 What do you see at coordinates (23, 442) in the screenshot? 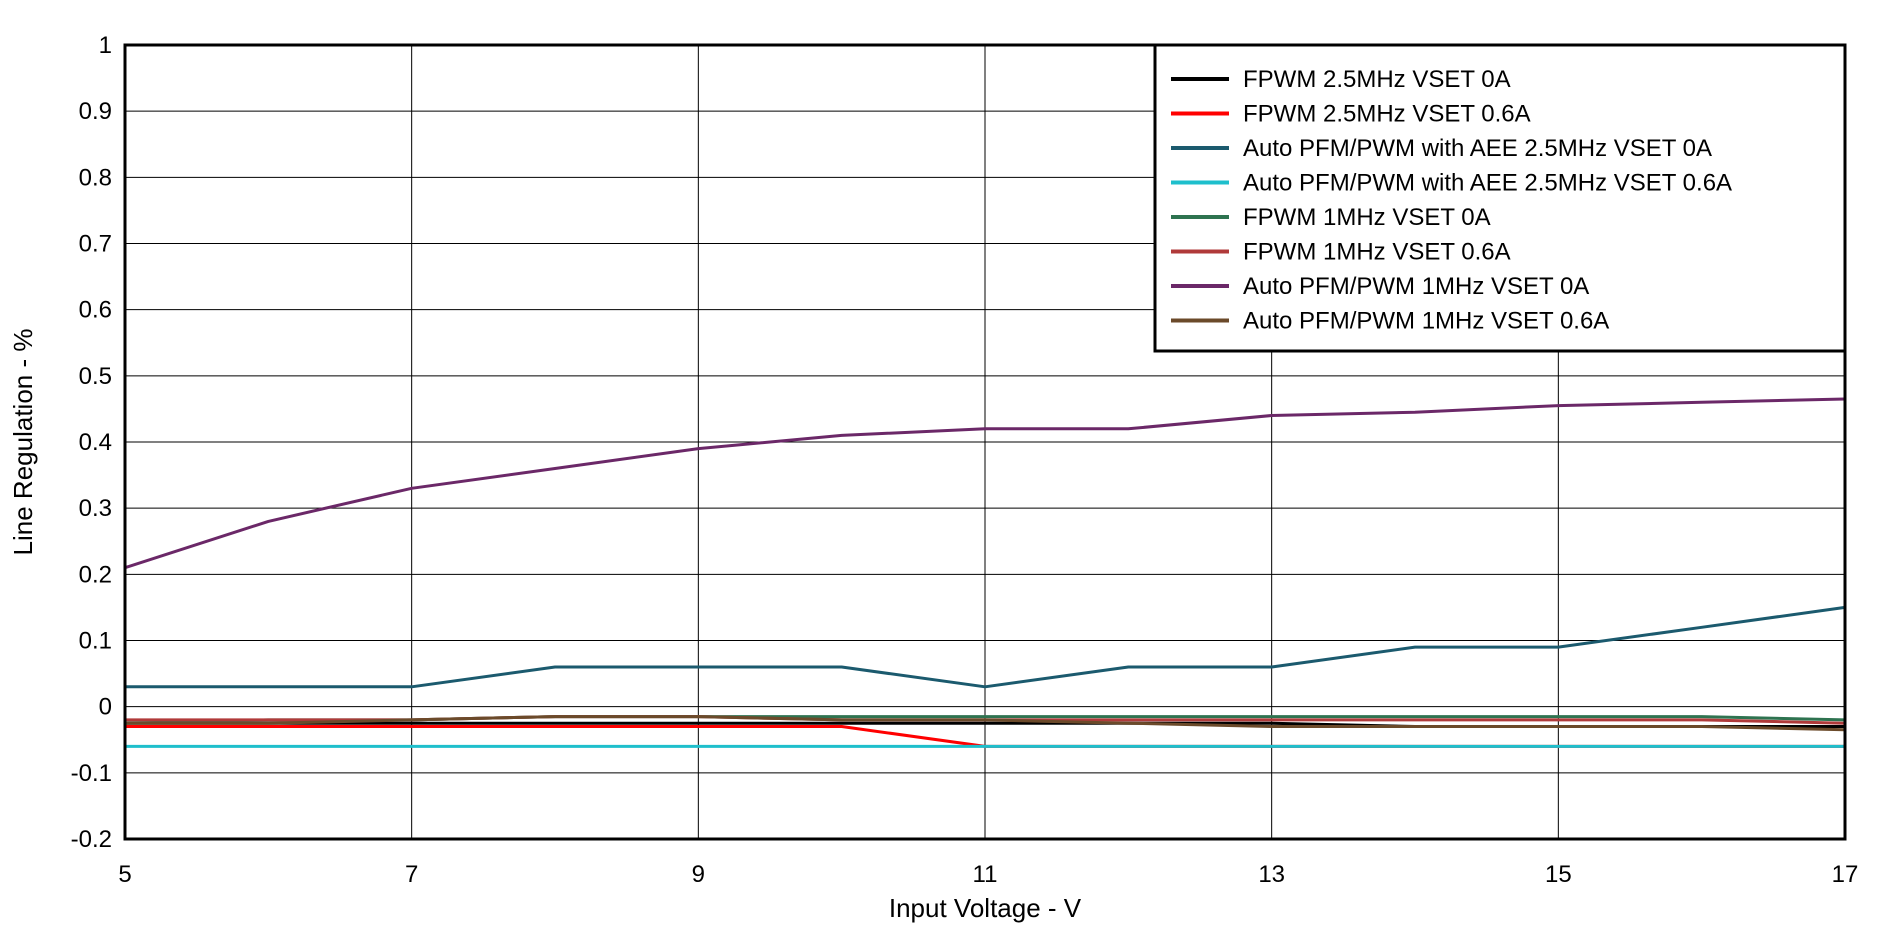
I see `y-axis-title: Line Regulation - %` at bounding box center [23, 442].